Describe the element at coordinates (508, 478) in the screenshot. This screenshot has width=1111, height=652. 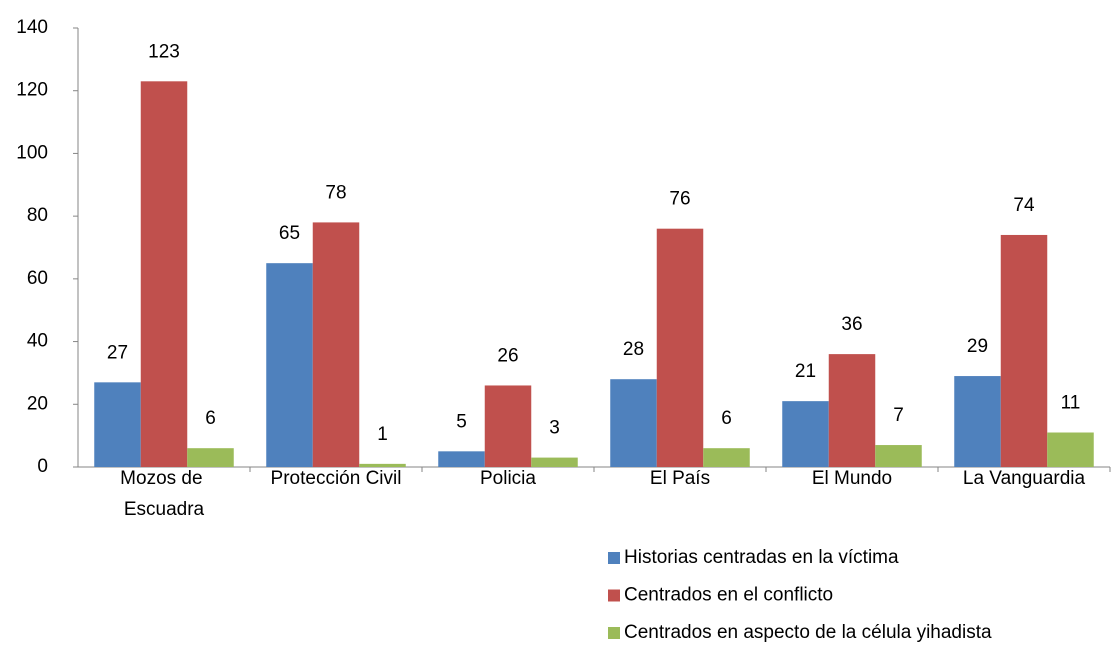
I see `x-tick-label: Policia` at that location.